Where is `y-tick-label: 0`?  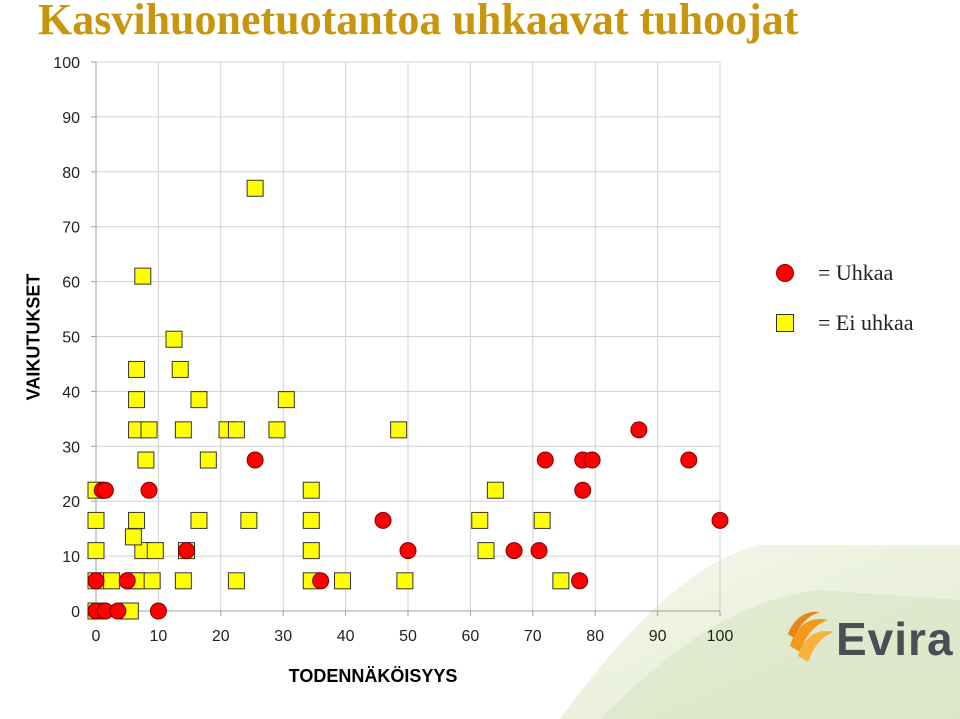
y-tick-label: 0 is located at coordinates (75, 612).